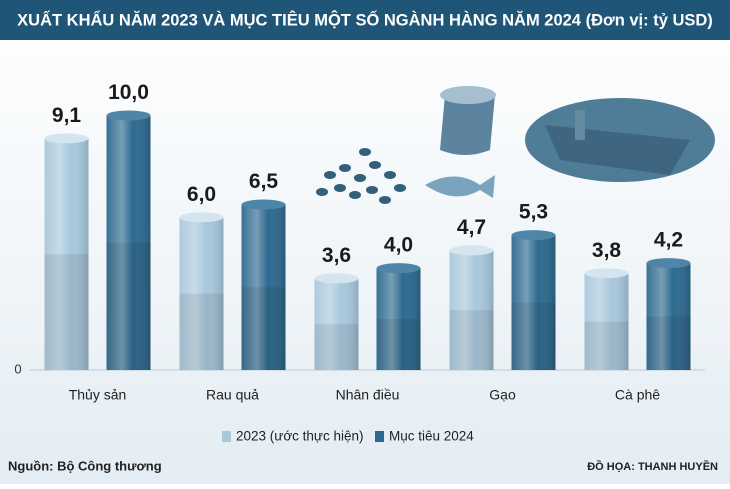 This screenshot has height=489, width=730. What do you see at coordinates (398, 245) in the screenshot?
I see `value-label: 4,0` at bounding box center [398, 245].